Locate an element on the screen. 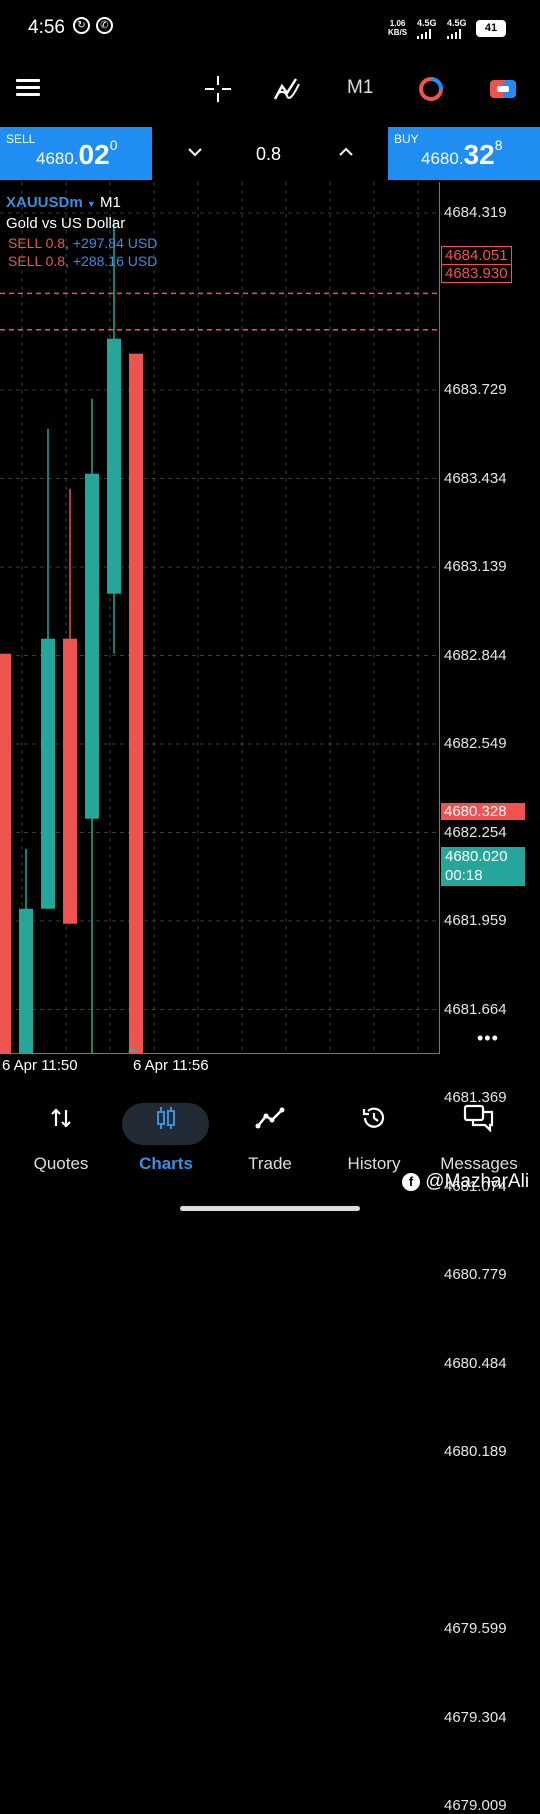 Image resolution: width=540 pixels, height=1814 pixels. price-label: 4679.304 is located at coordinates (475, 1717).